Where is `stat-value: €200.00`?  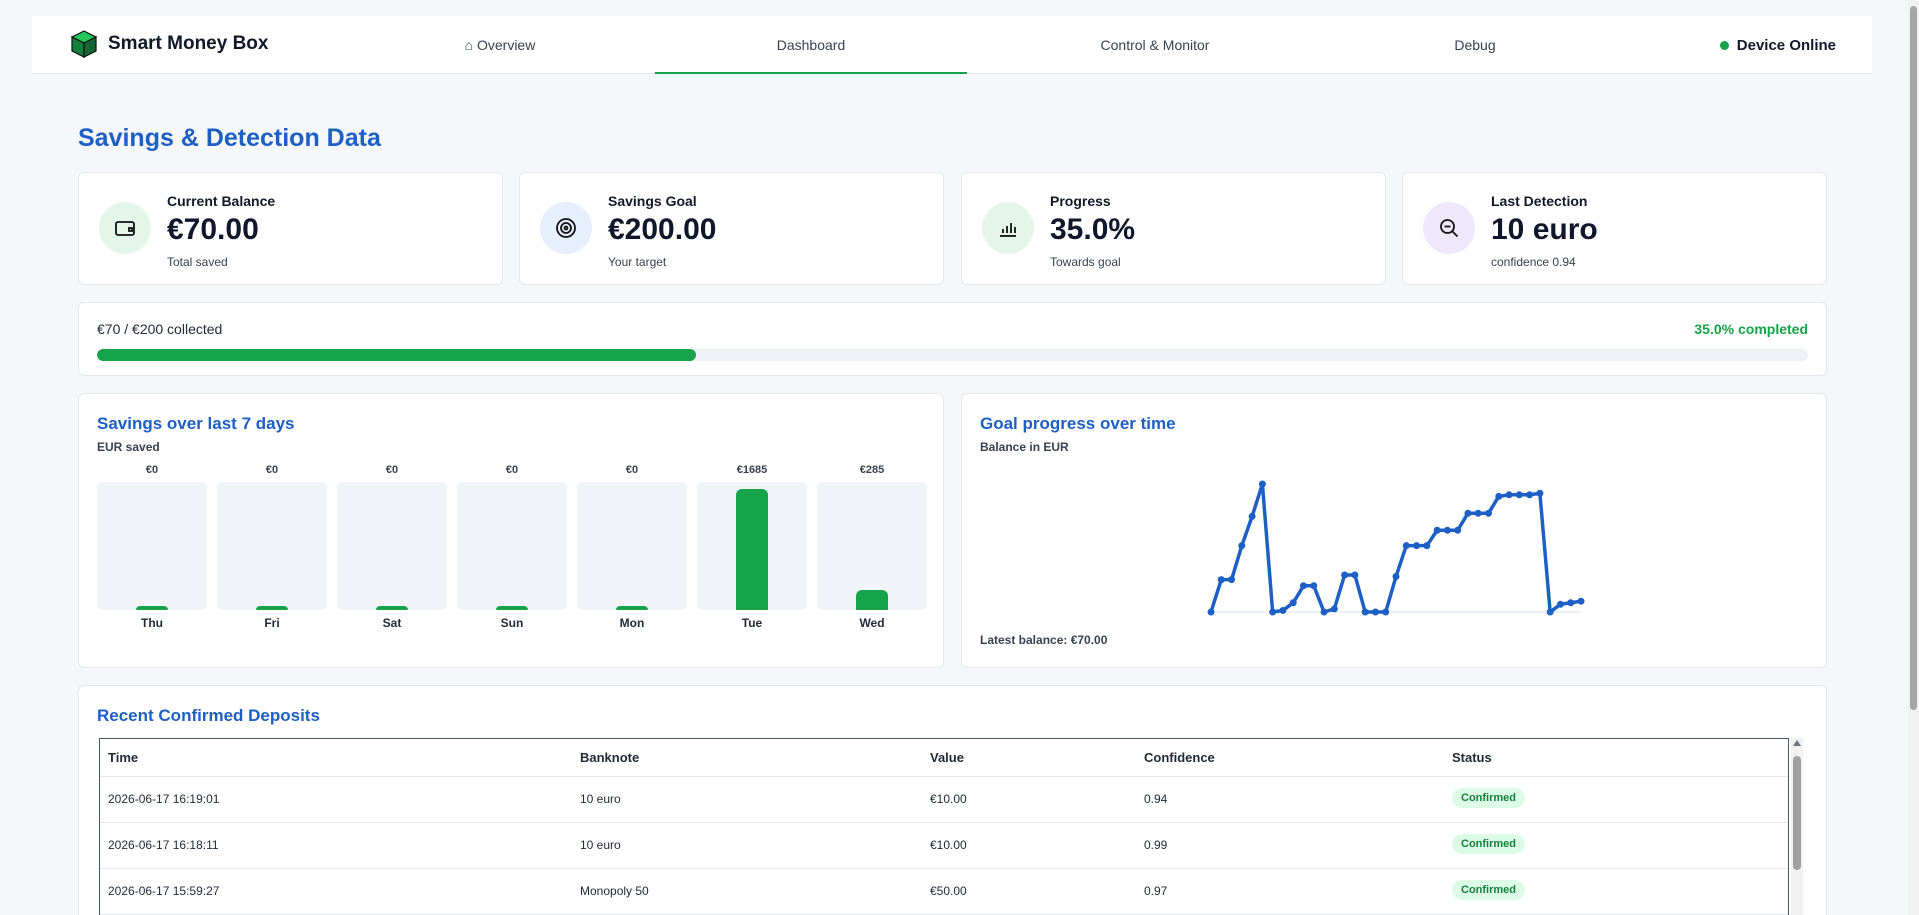
stat-value: €200.00 is located at coordinates (662, 229).